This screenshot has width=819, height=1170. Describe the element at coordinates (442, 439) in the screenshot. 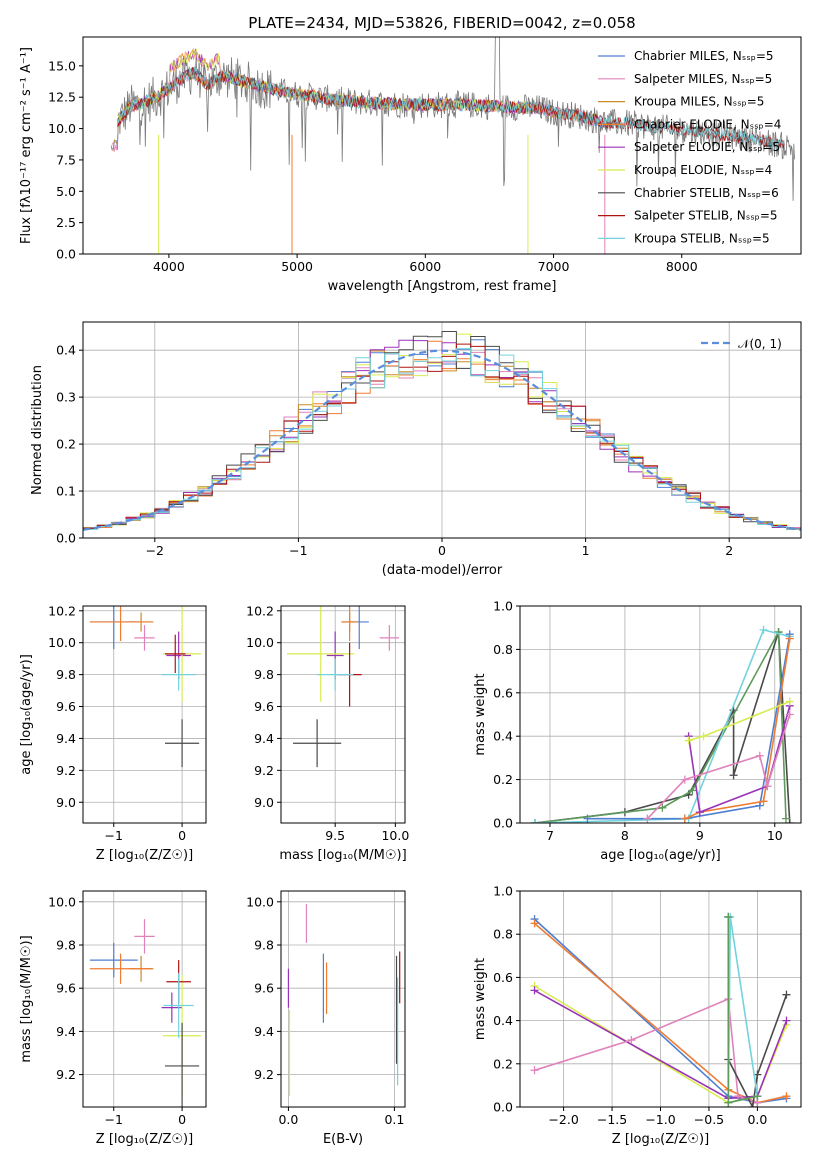

I see `histogram-kroupa-stelib` at that location.